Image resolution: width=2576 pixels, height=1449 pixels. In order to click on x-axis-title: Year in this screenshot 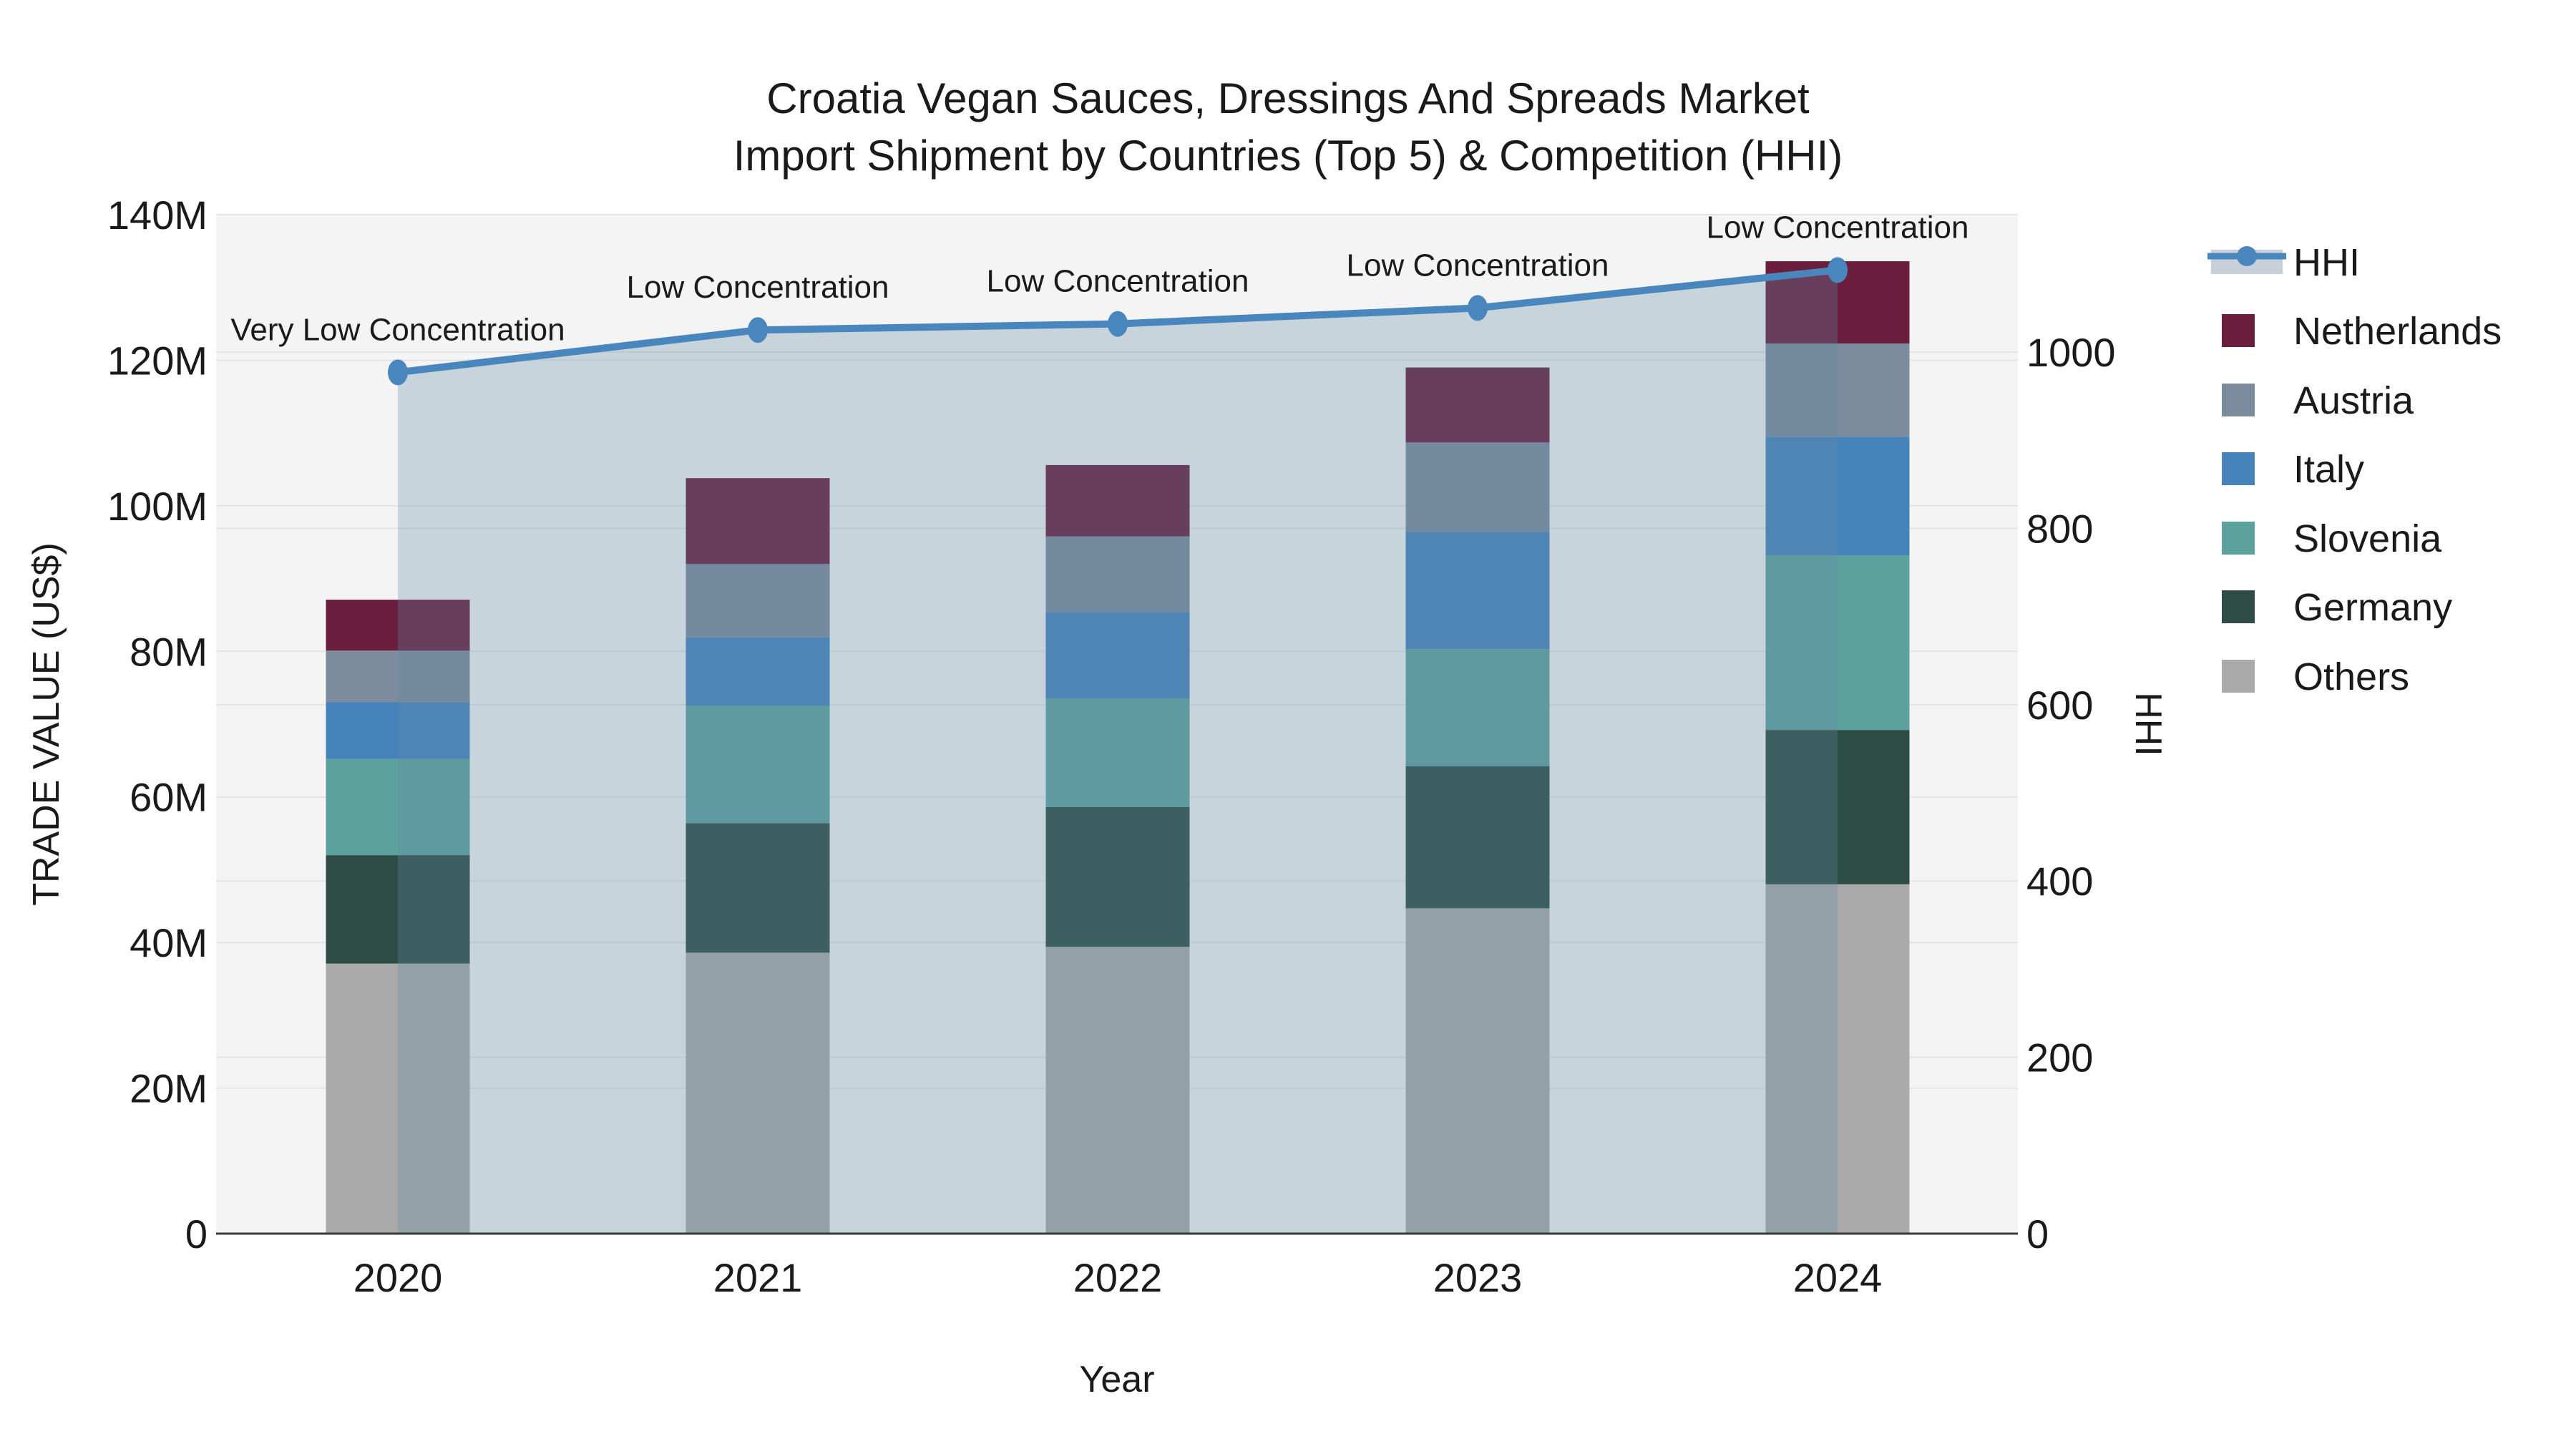, I will do `click(1116, 1379)`.